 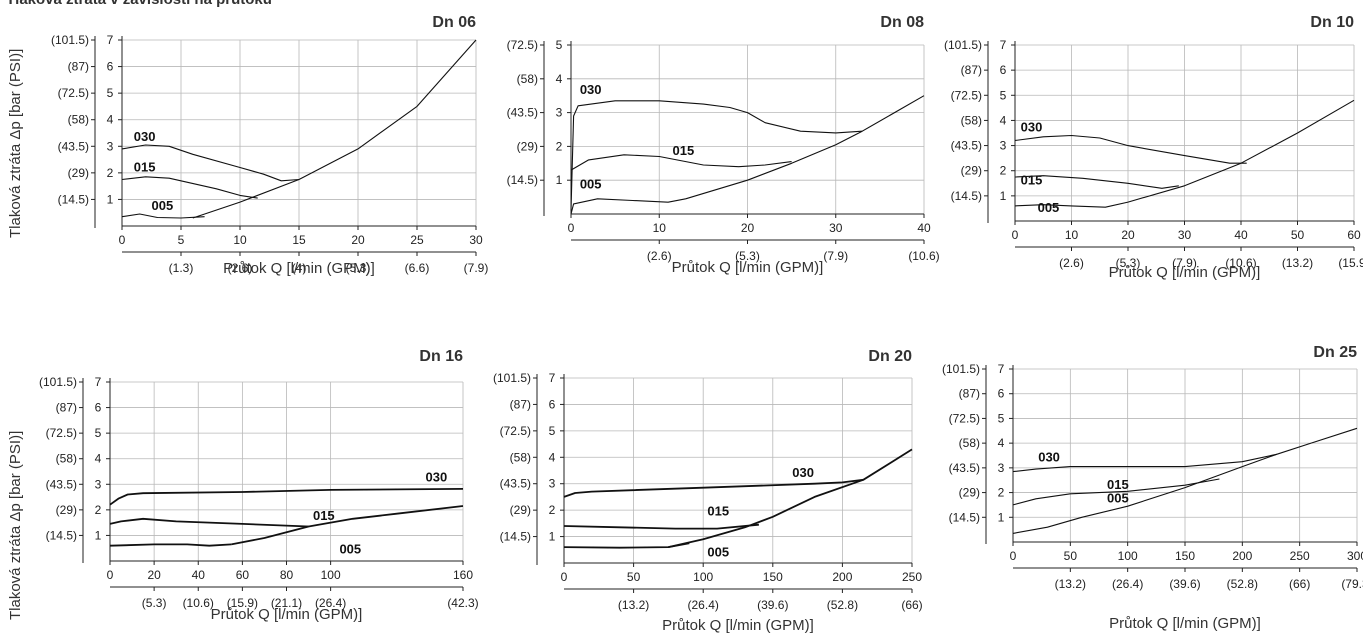 What do you see at coordinates (299, 268) in the screenshot?
I see `x-tick-label-secondary: (4)` at bounding box center [299, 268].